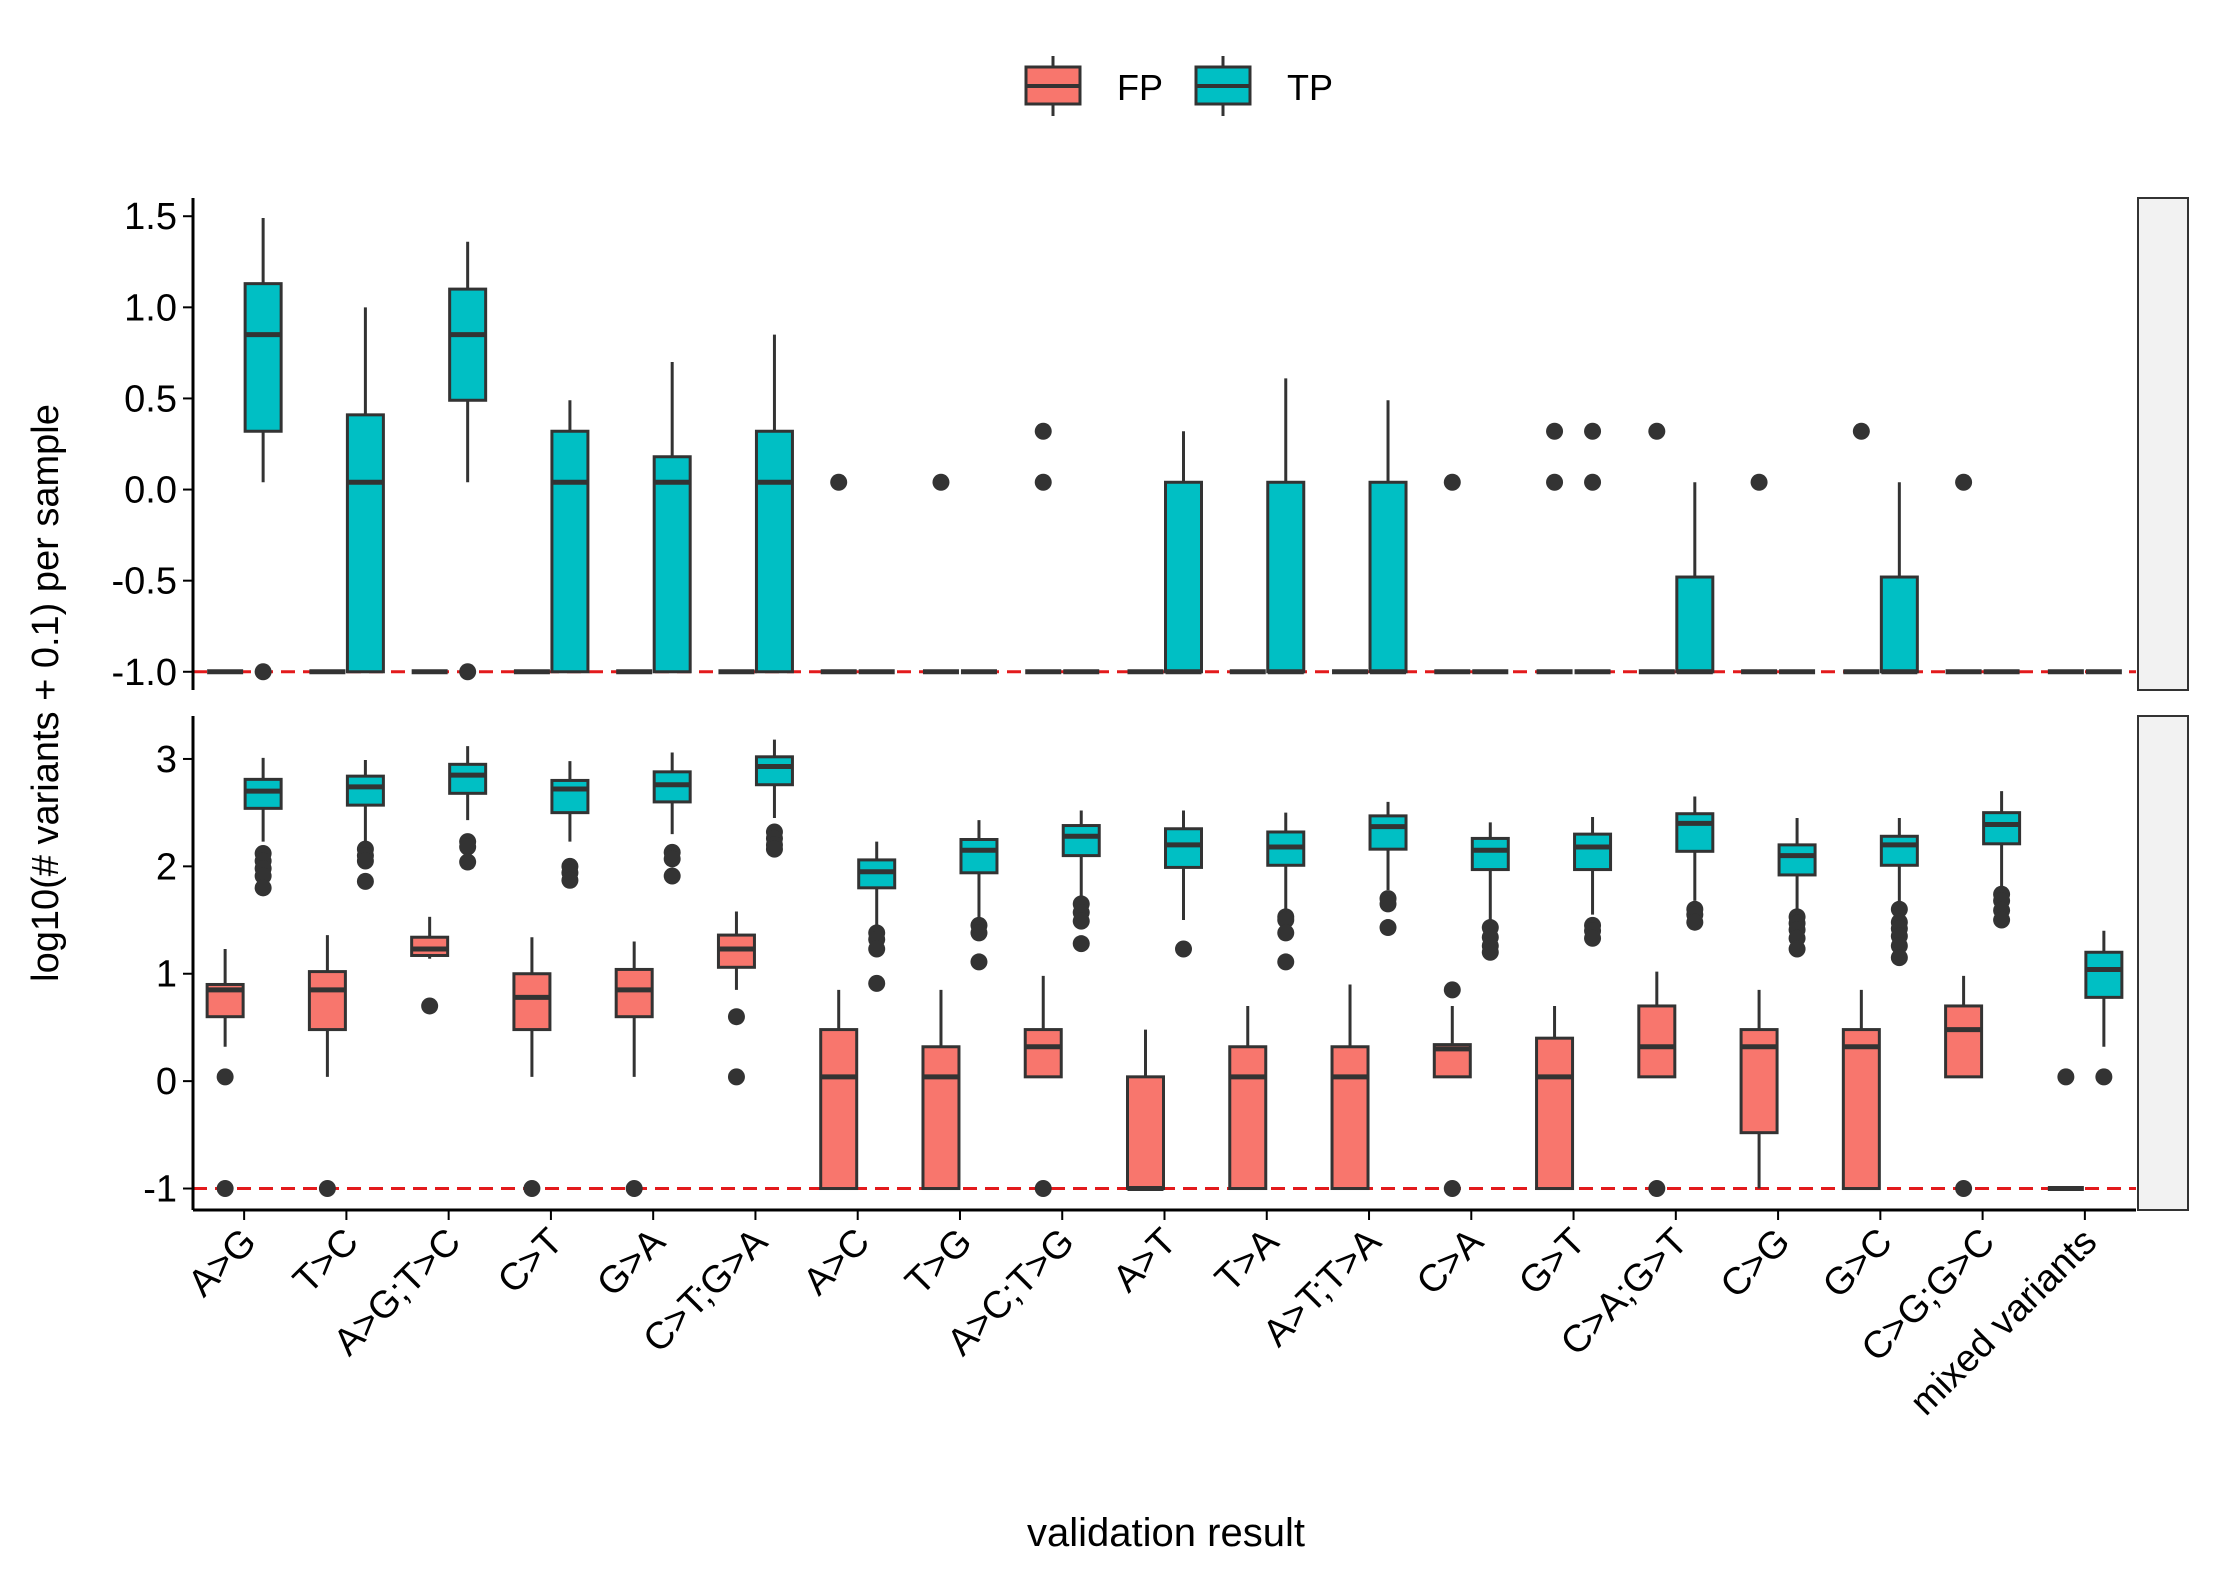 This screenshot has width=2232, height=1583. What do you see at coordinates (1899, 892) in the screenshot?
I see `box-raw-tp-g-c` at bounding box center [1899, 892].